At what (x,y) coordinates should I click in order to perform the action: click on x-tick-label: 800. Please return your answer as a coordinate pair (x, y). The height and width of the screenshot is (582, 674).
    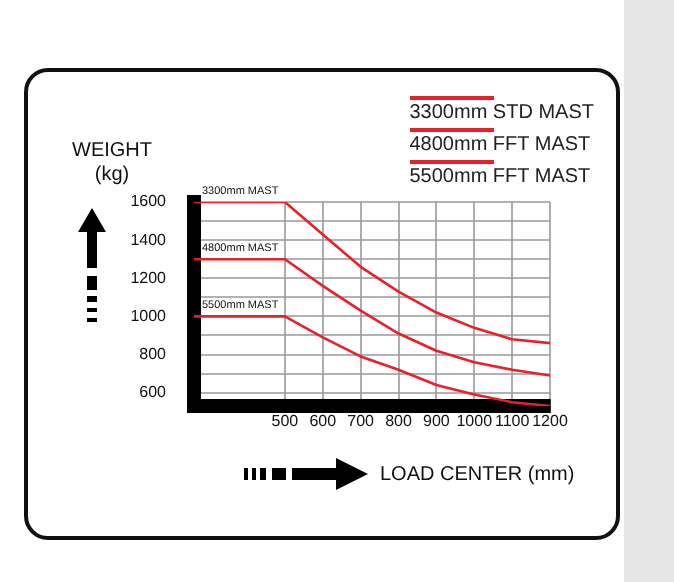
    Looking at the image, I should click on (399, 421).